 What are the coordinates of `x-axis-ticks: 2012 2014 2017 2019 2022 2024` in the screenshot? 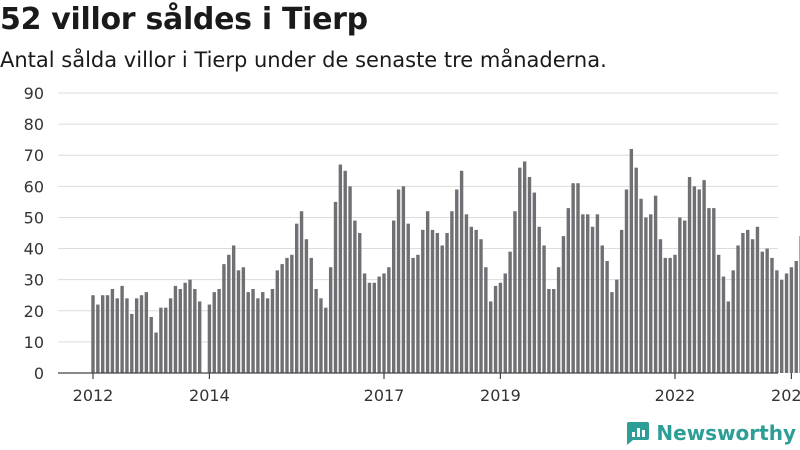 It's located at (436, 389).